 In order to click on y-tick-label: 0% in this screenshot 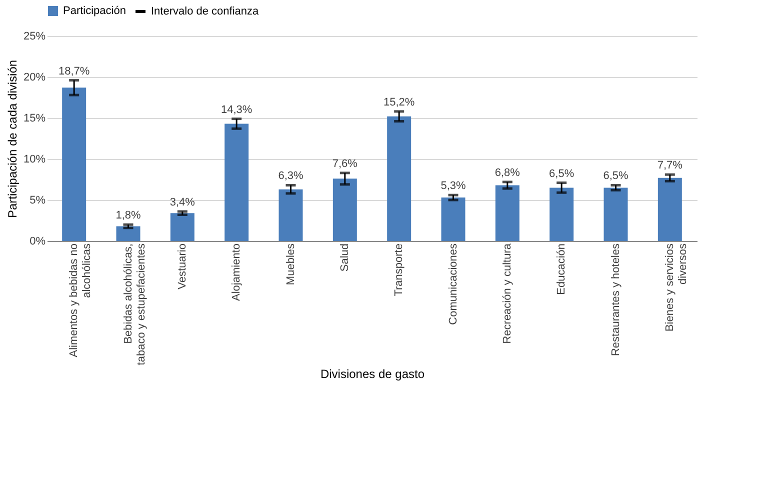, I will do `click(38, 242)`.